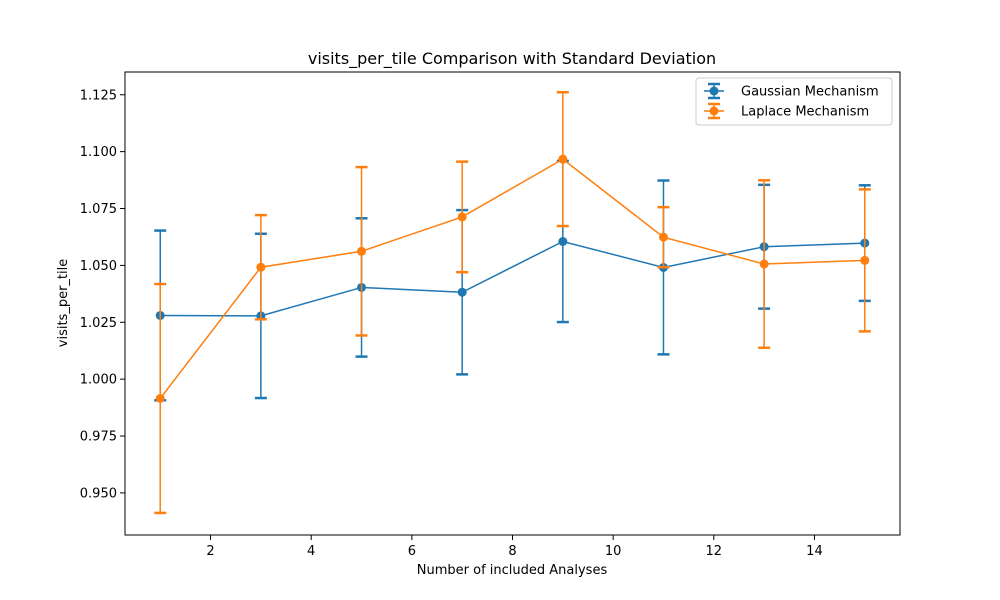 This screenshot has height=600, width=1000. What do you see at coordinates (63, 303) in the screenshot?
I see `y-axis-label: visits_per_tile` at bounding box center [63, 303].